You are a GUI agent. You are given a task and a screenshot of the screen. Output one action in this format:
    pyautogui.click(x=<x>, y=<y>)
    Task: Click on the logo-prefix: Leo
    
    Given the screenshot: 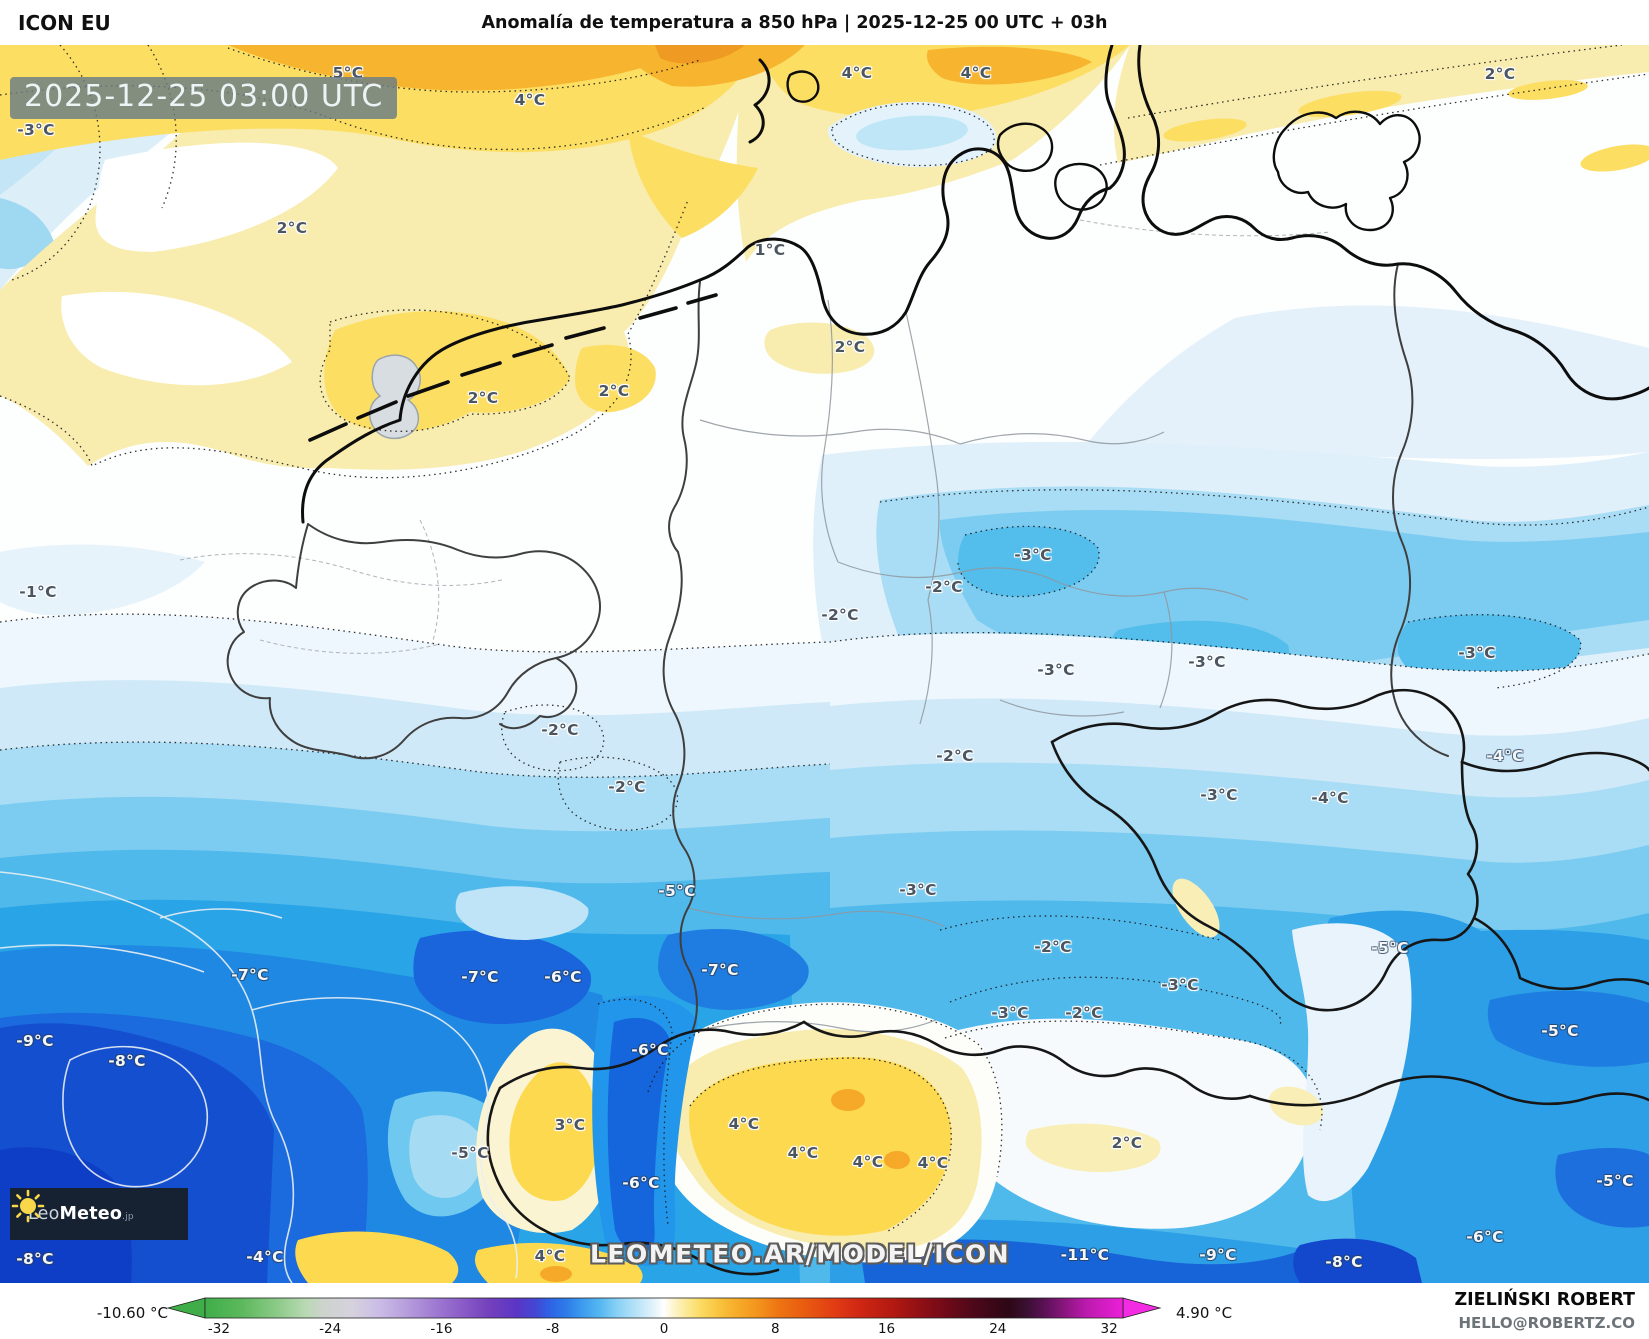 What is the action you would take?
    pyautogui.click(x=44, y=1214)
    